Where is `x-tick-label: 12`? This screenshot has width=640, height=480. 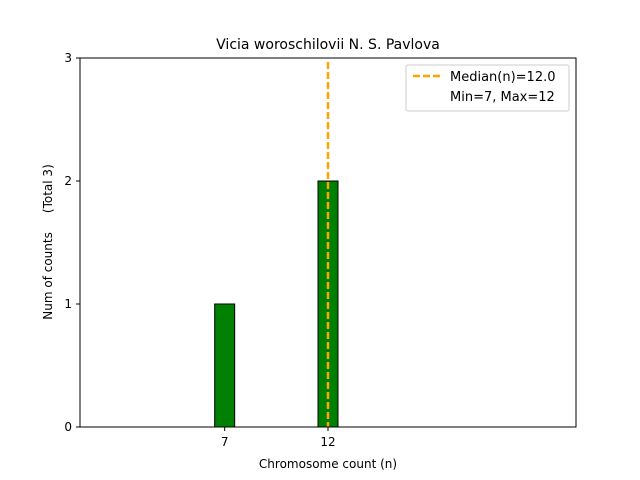
x-tick-label: 12 is located at coordinates (327, 442).